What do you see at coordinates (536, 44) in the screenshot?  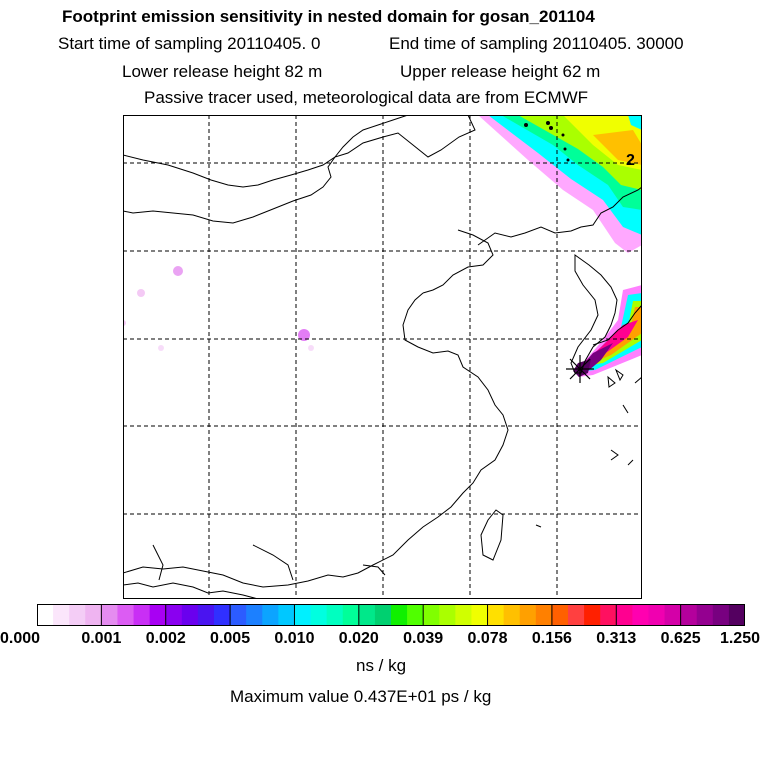 I see `end-time-text: End time of sampling 20110405. 30000` at bounding box center [536, 44].